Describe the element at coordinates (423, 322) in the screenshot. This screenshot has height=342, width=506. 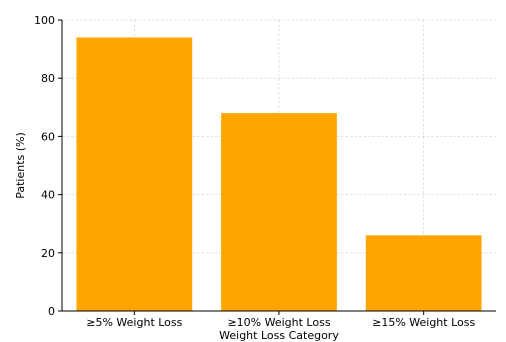
I see `x-tick-label: ≥15% Weight Loss` at that location.